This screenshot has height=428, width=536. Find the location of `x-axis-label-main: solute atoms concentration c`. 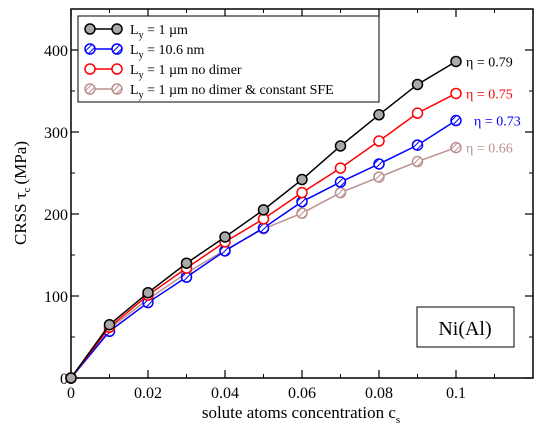

x-axis-label-main: solute atoms concentration c is located at coordinates (299, 412).